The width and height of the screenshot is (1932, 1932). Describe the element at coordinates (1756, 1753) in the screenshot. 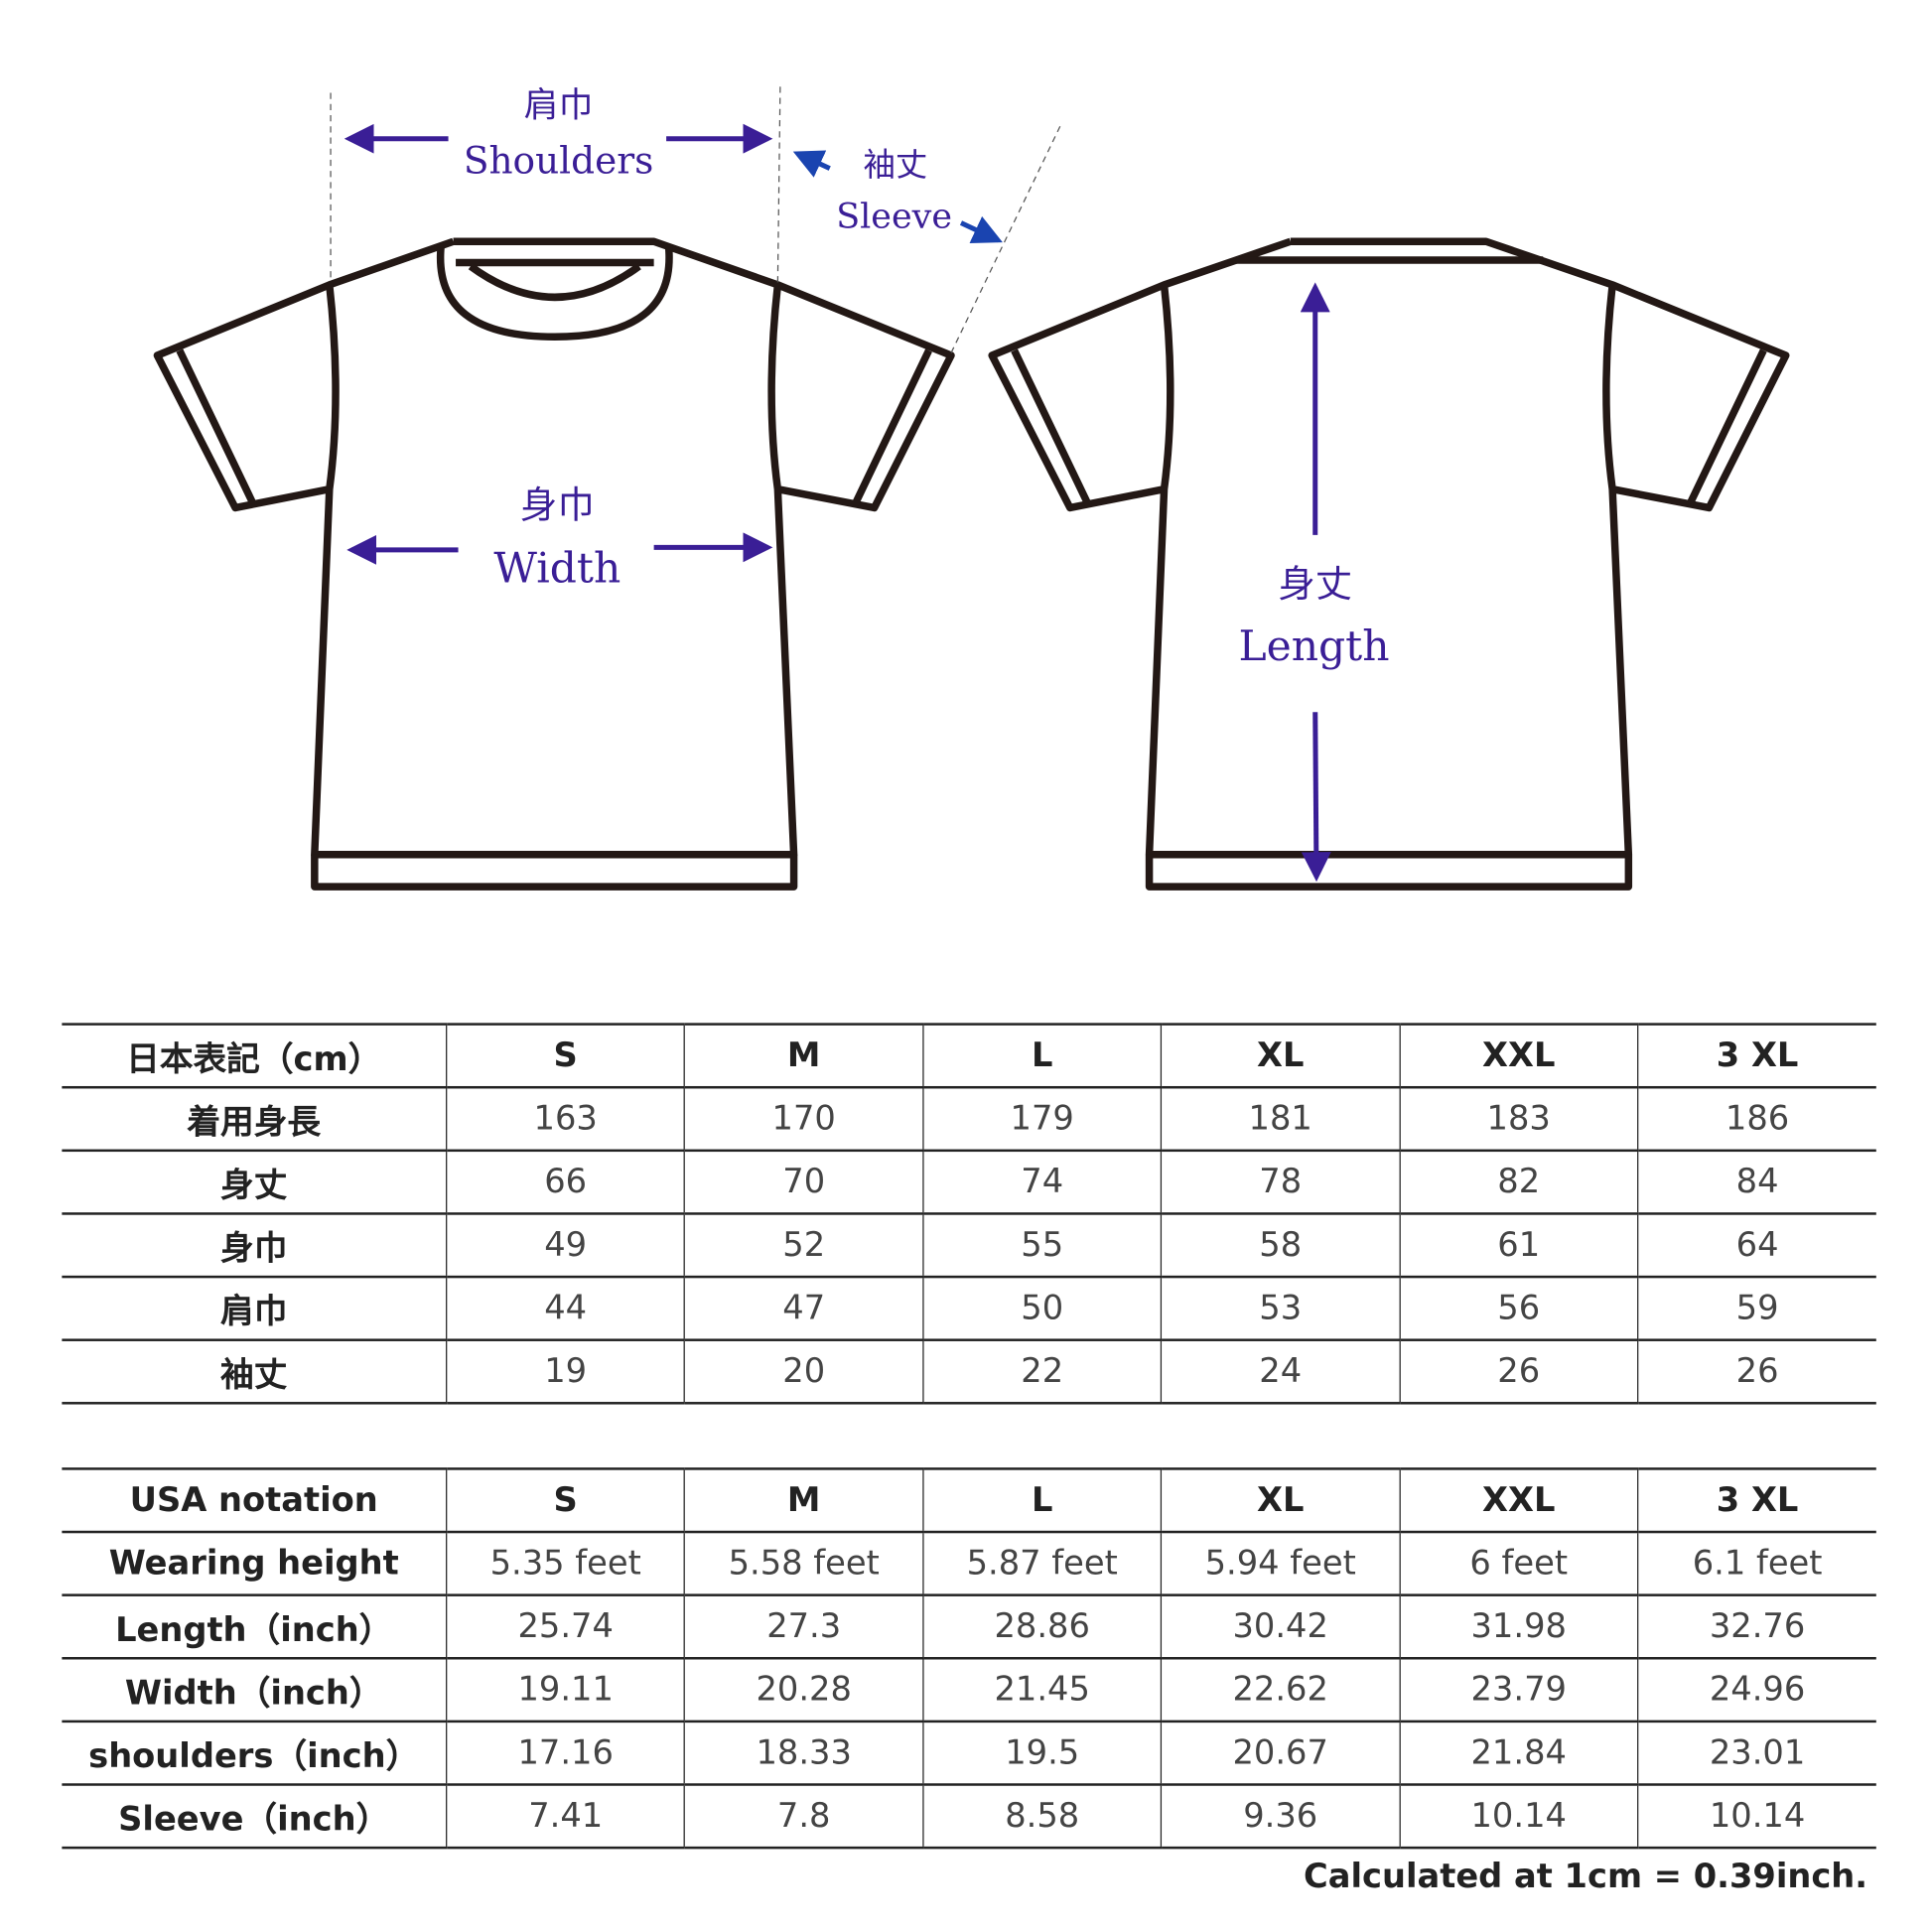

I see `table-cell: 23.01` at that location.